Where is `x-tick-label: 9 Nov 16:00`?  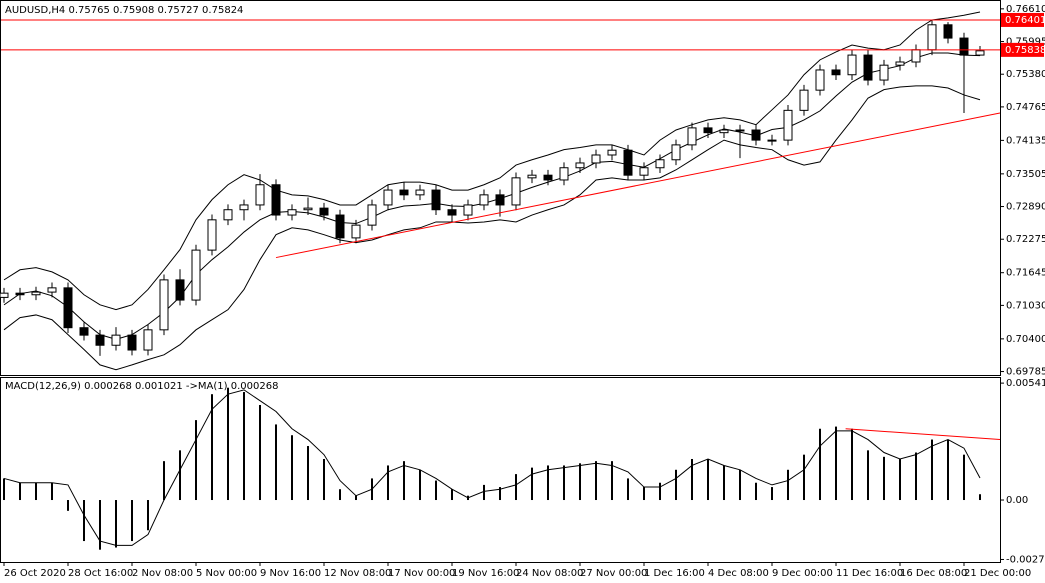 x-tick-label: 9 Nov 16:00 is located at coordinates (290, 573).